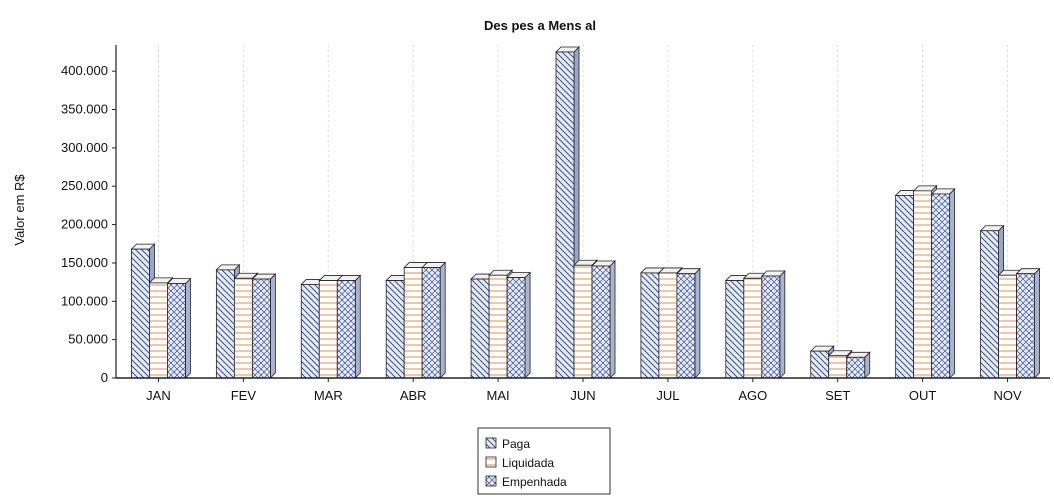 The height and width of the screenshot is (498, 1054). Describe the element at coordinates (519, 325) in the screenshot. I see `bar-empenhada-mai` at that location.